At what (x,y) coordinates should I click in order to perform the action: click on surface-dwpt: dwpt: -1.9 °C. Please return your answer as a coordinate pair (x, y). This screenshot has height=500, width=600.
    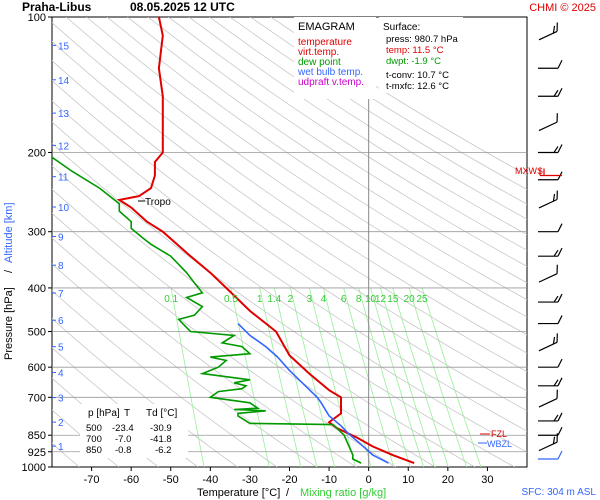
    Looking at the image, I should click on (413, 61).